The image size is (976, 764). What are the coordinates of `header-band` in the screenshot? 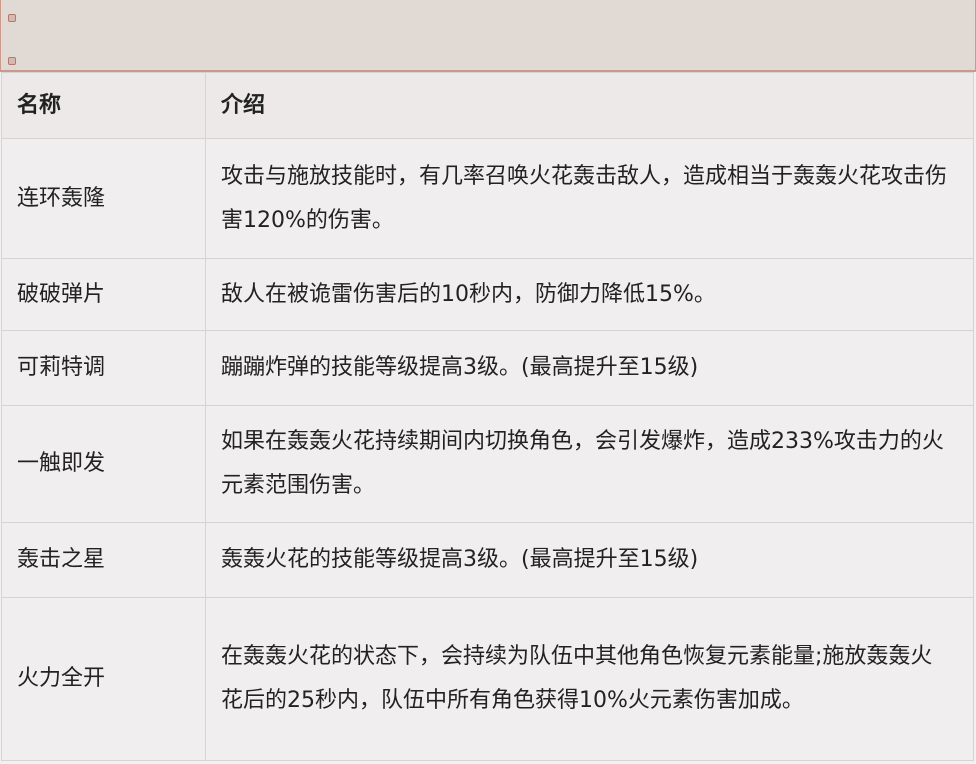 It's located at (488, 36).